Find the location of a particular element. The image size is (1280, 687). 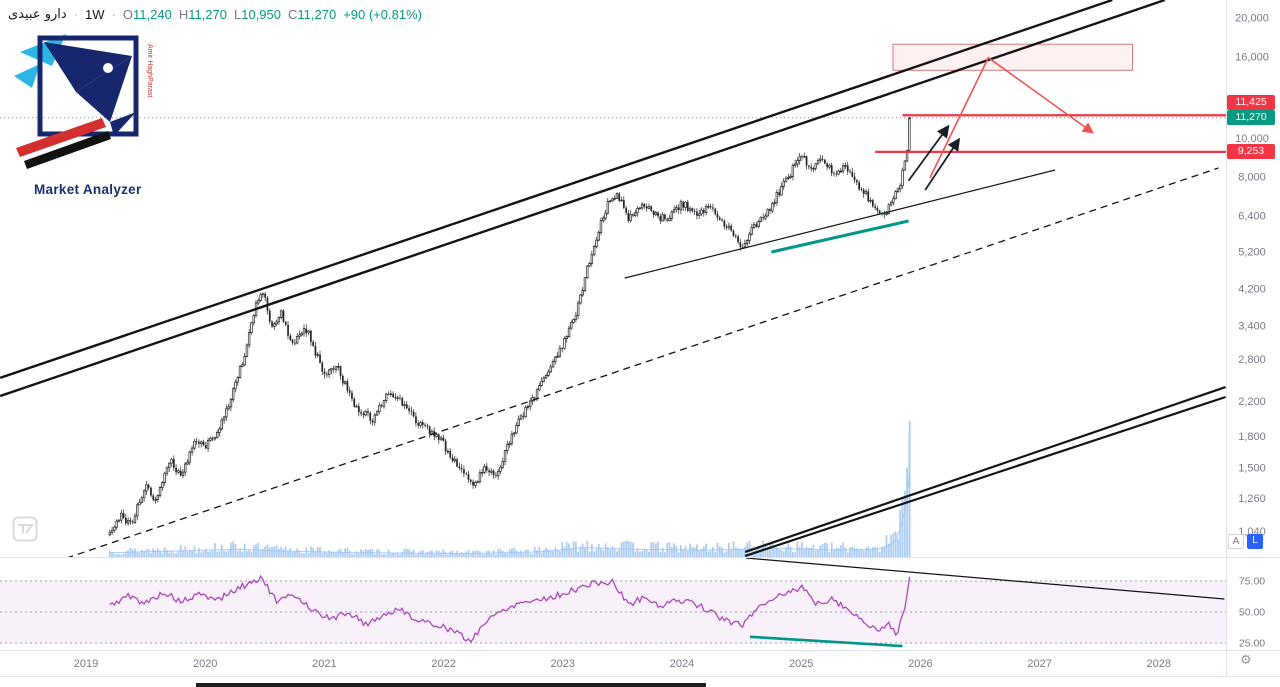

time-tick-label: 2028 is located at coordinates (1159, 664).